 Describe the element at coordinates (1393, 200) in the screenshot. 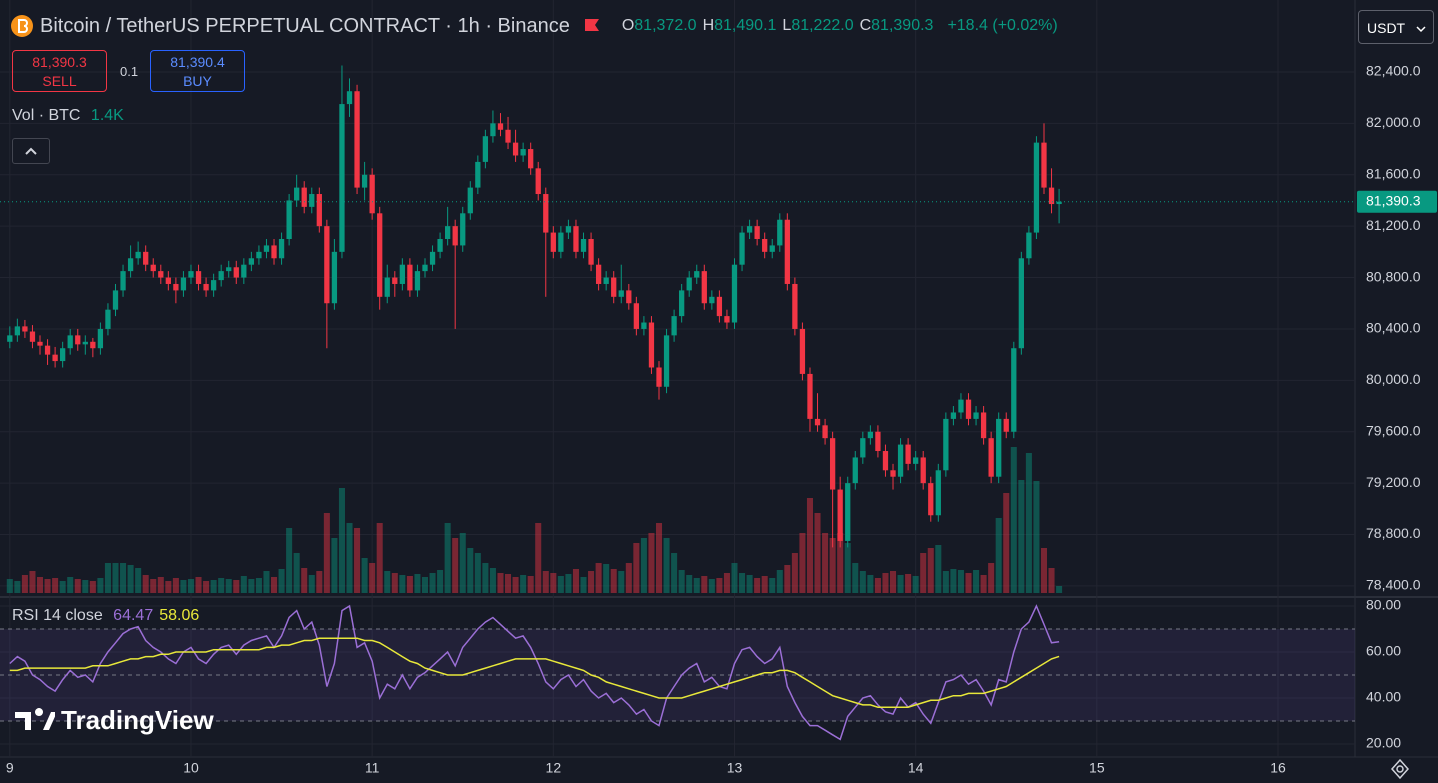

I see `last-price-label: 81,390.3` at that location.